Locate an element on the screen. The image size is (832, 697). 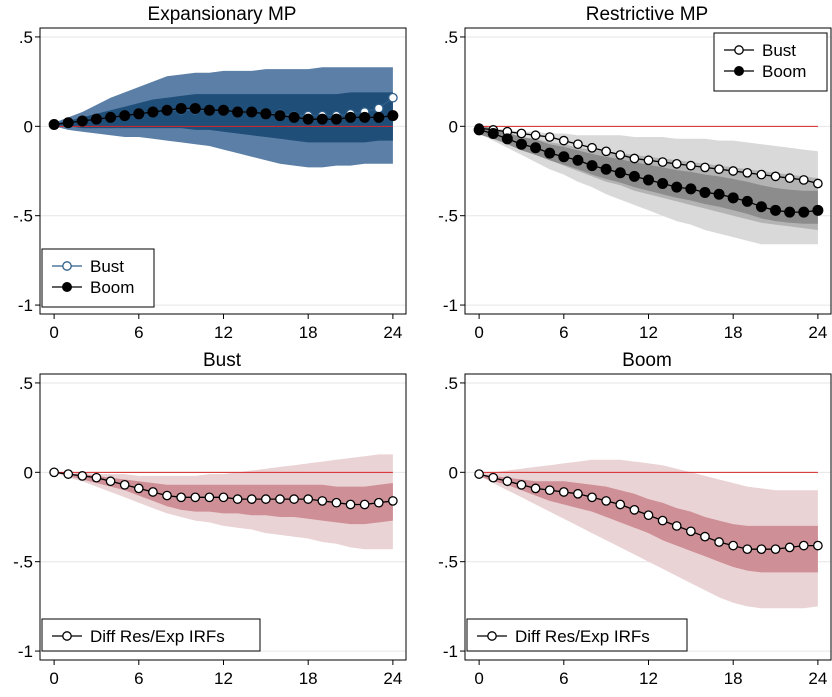
panel-title: Boom is located at coordinates (647, 360).